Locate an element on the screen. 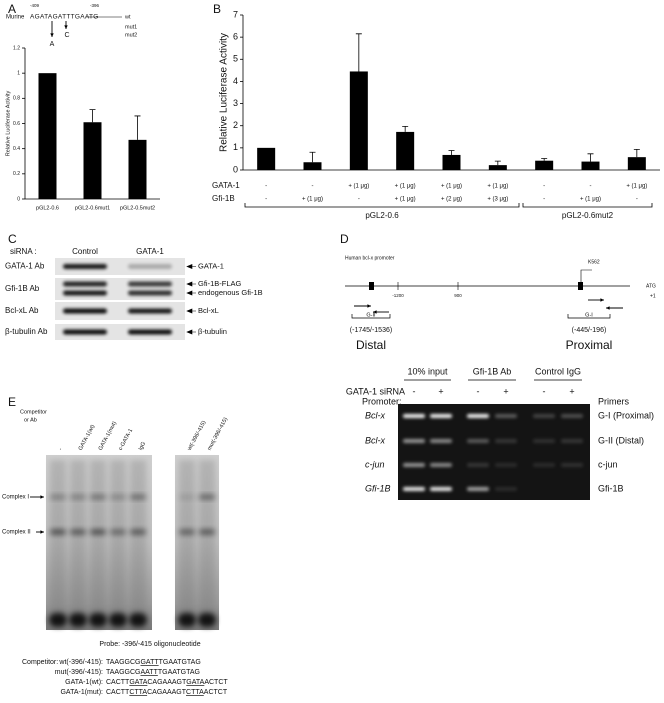 The height and width of the screenshot is (703, 664). sequence-part: AATT is located at coordinates (149, 672).